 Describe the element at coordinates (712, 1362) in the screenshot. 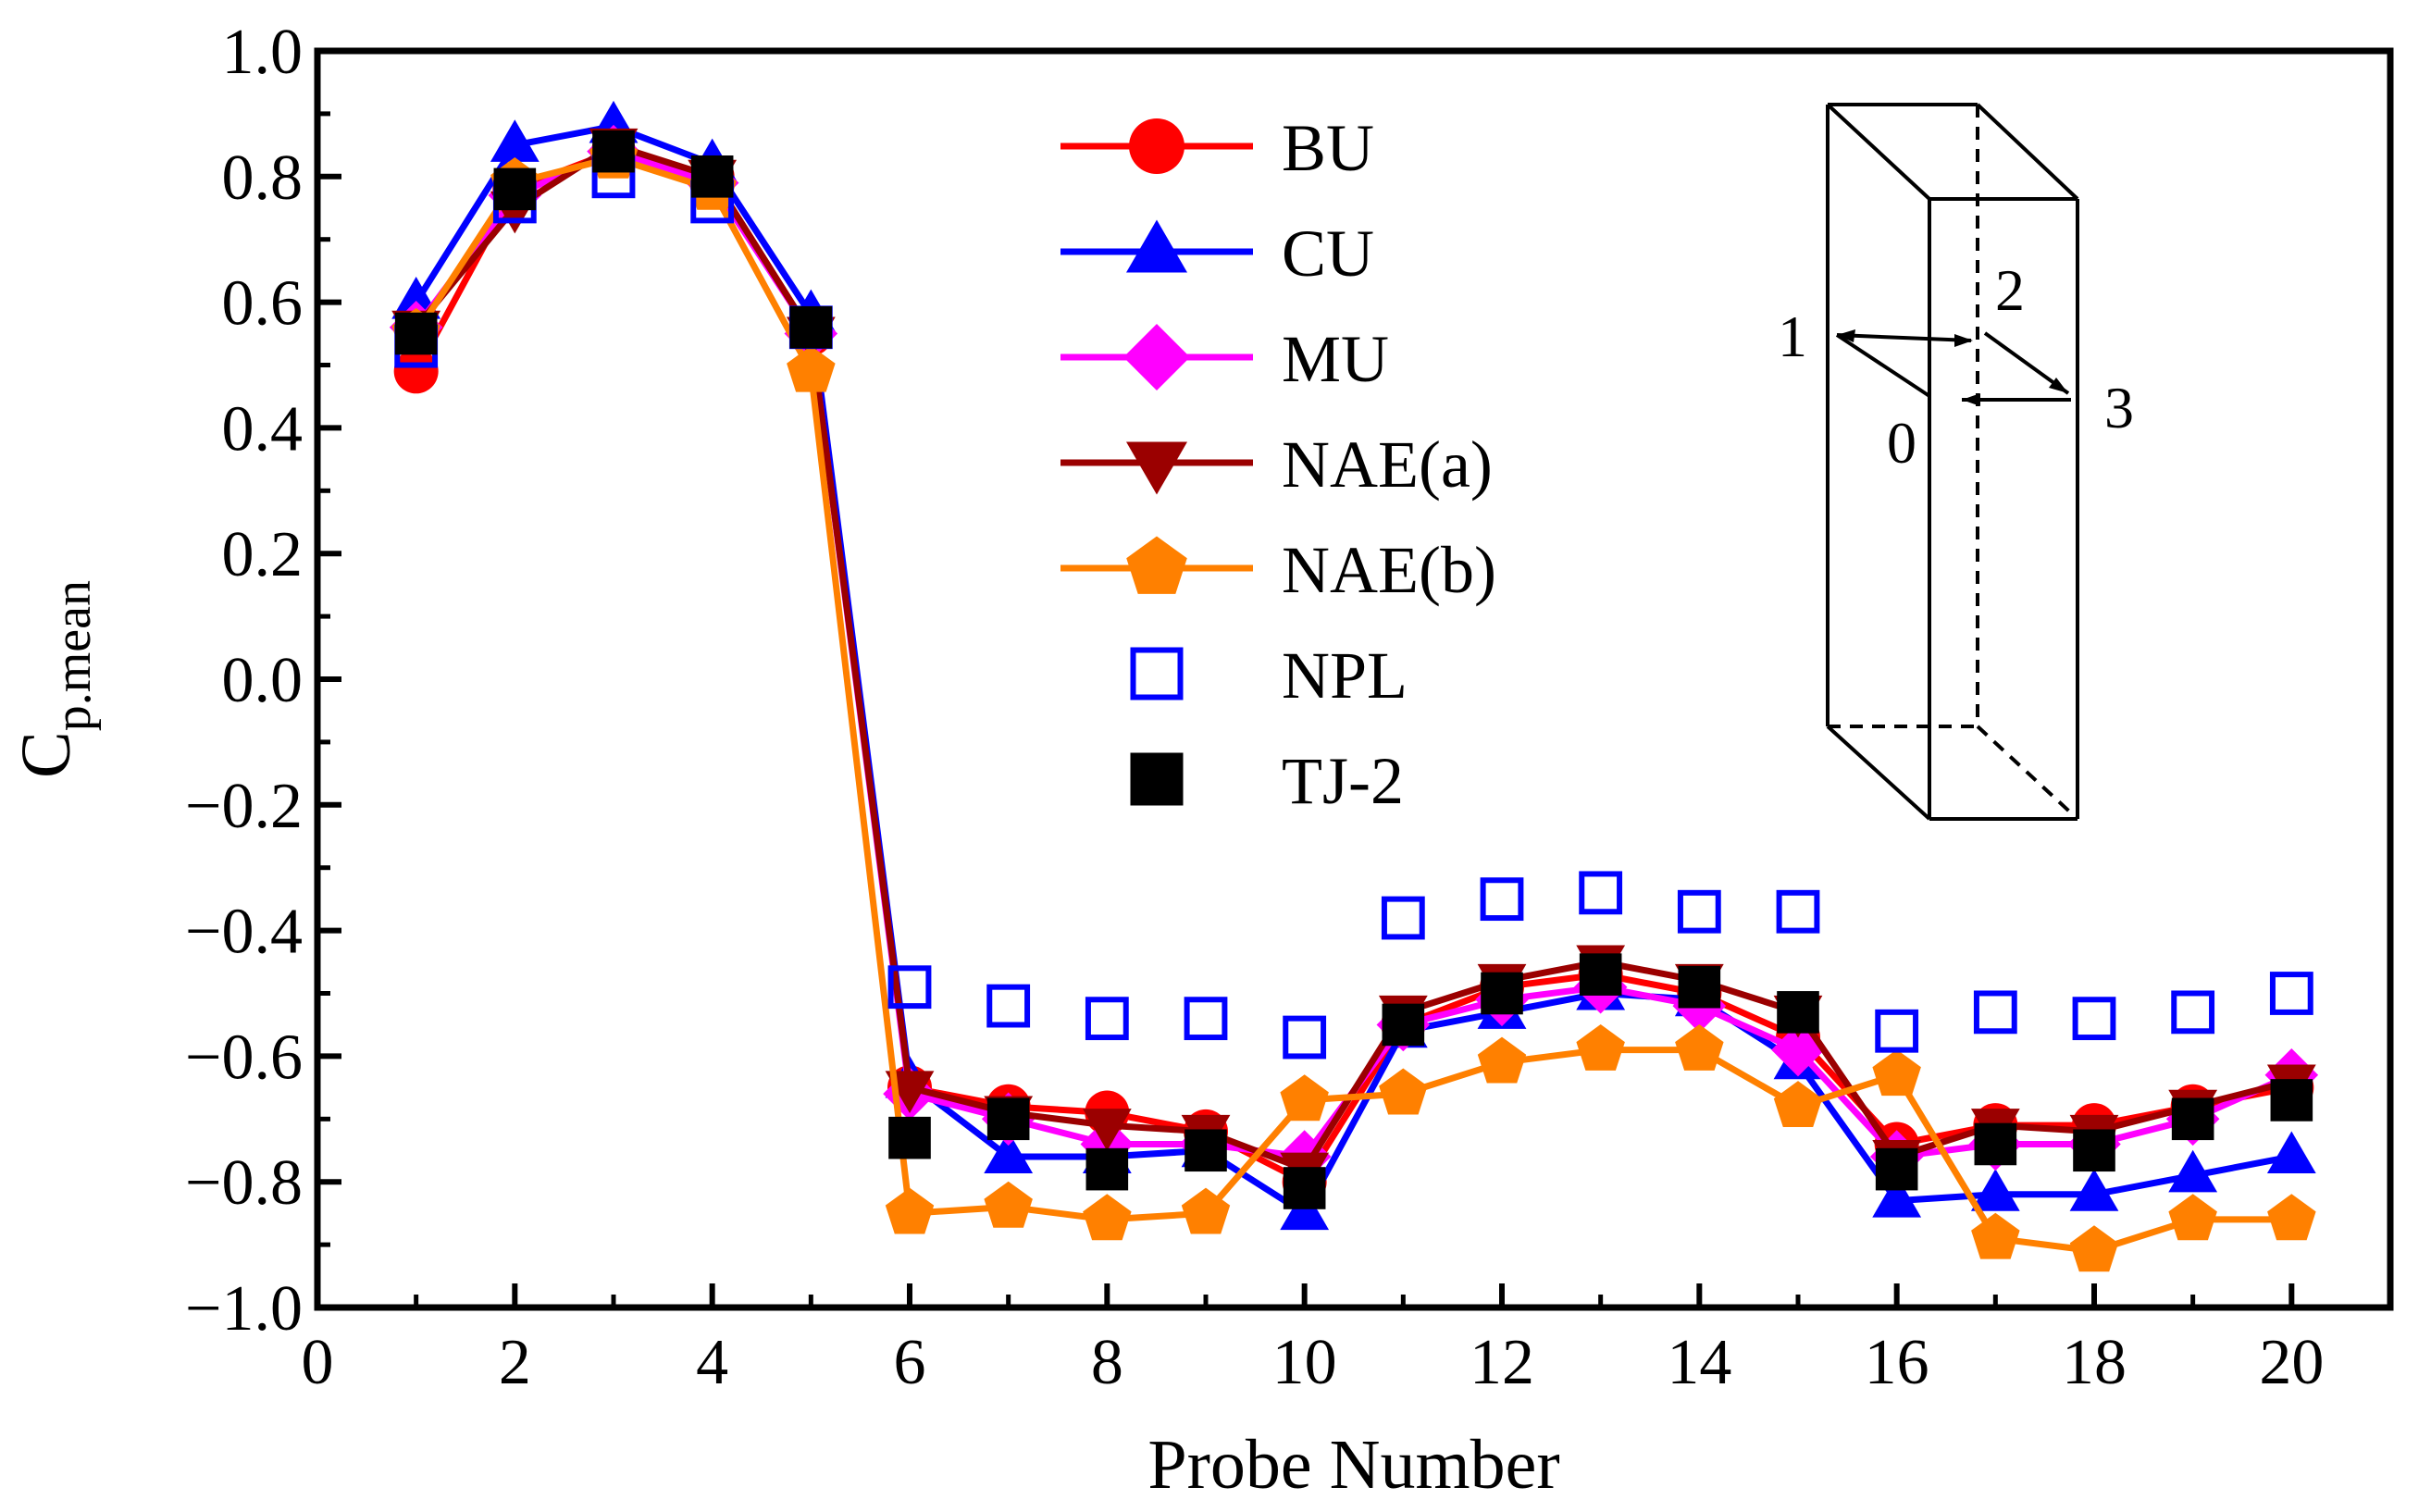

I see `x-tick-label: 4` at that location.